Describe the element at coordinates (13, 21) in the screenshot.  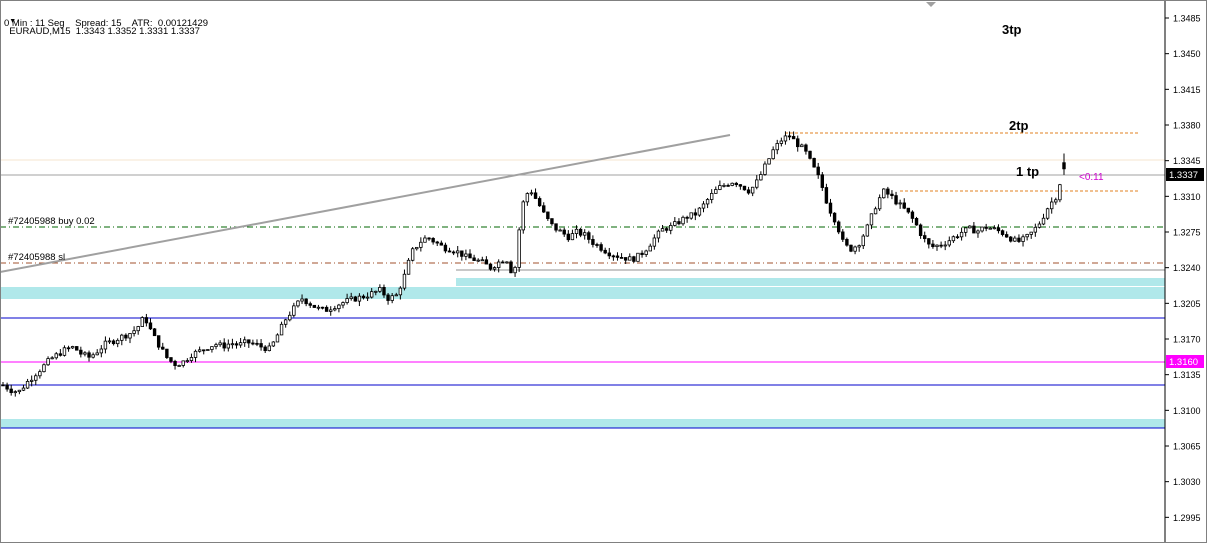
I see `dropdown-triangle-icon: ▼` at that location.